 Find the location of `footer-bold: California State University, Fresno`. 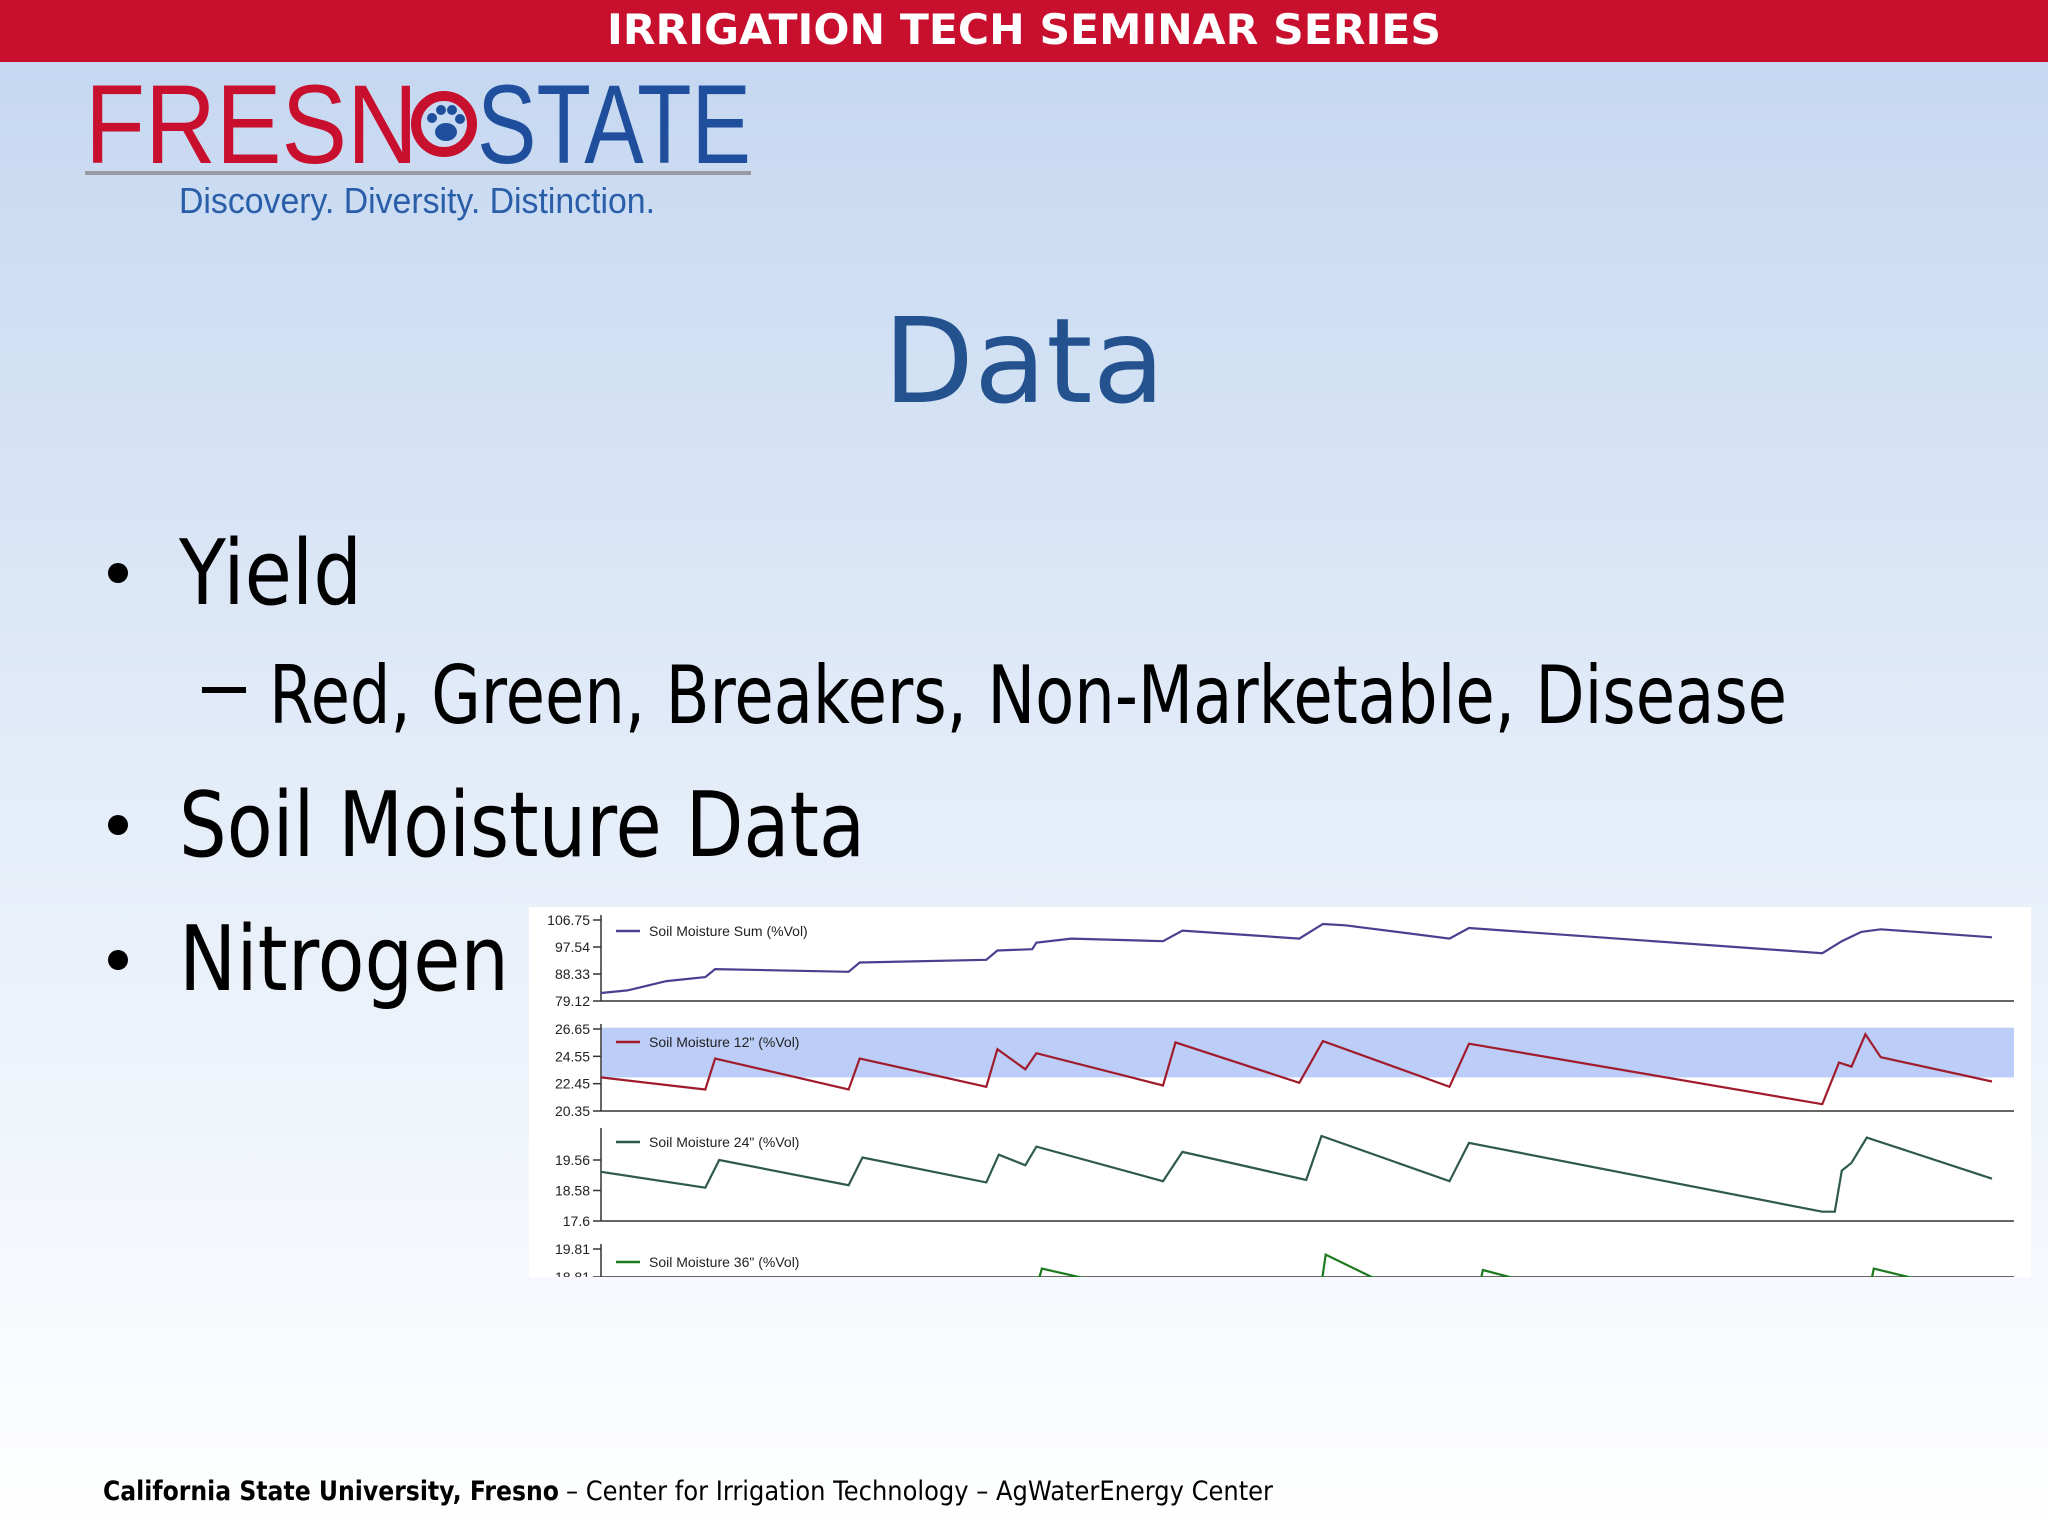

footer-bold: California State University, Fresno is located at coordinates (331, 1491).